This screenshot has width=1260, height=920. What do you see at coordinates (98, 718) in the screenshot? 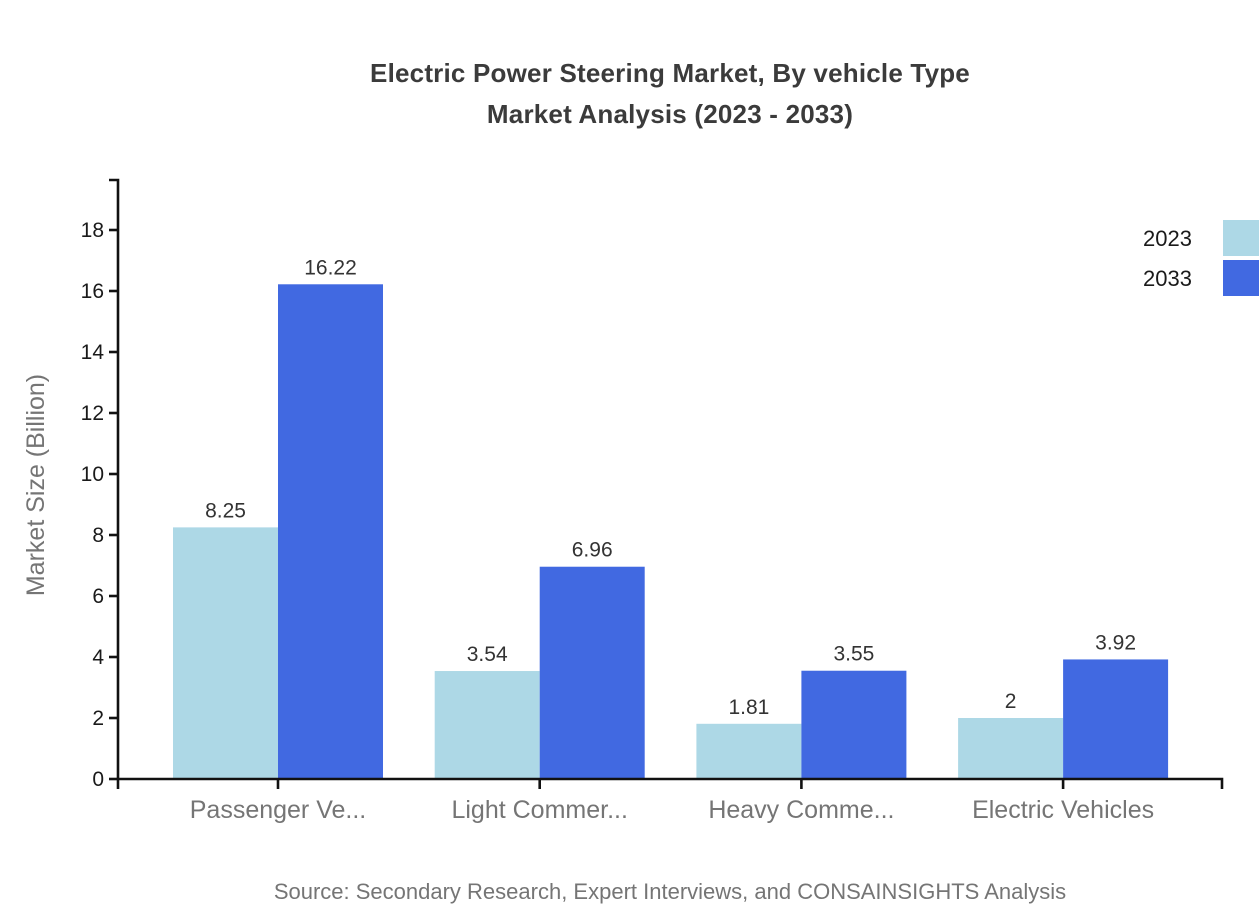
I see `y-tick-label: 2` at bounding box center [98, 718].